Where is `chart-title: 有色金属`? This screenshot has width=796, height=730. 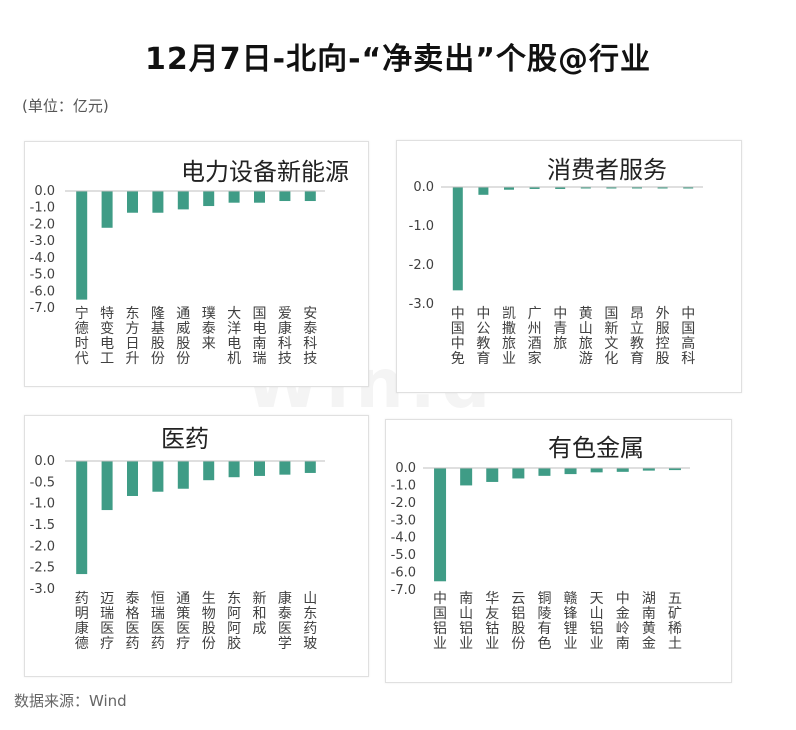
chart-title: 有色金属 is located at coordinates (596, 448).